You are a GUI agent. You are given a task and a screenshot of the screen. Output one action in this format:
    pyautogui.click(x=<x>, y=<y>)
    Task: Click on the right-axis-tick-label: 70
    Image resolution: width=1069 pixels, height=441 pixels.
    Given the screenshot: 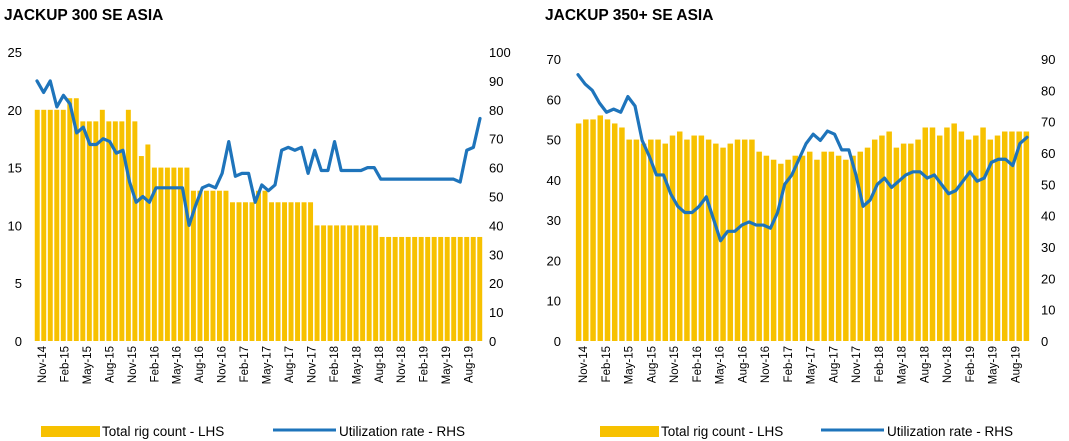 What is the action you would take?
    pyautogui.click(x=1048, y=122)
    